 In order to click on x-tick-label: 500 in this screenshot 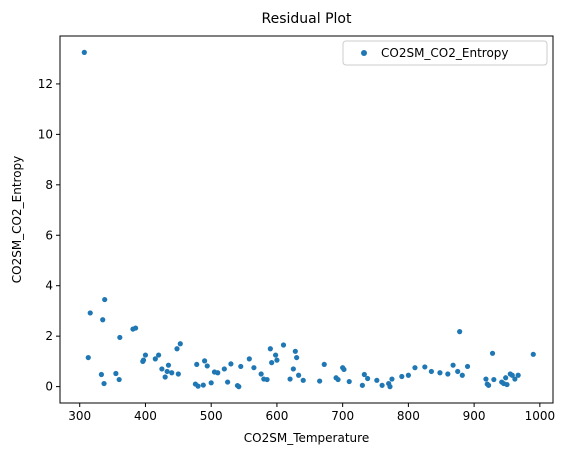, I will do `click(211, 416)`.